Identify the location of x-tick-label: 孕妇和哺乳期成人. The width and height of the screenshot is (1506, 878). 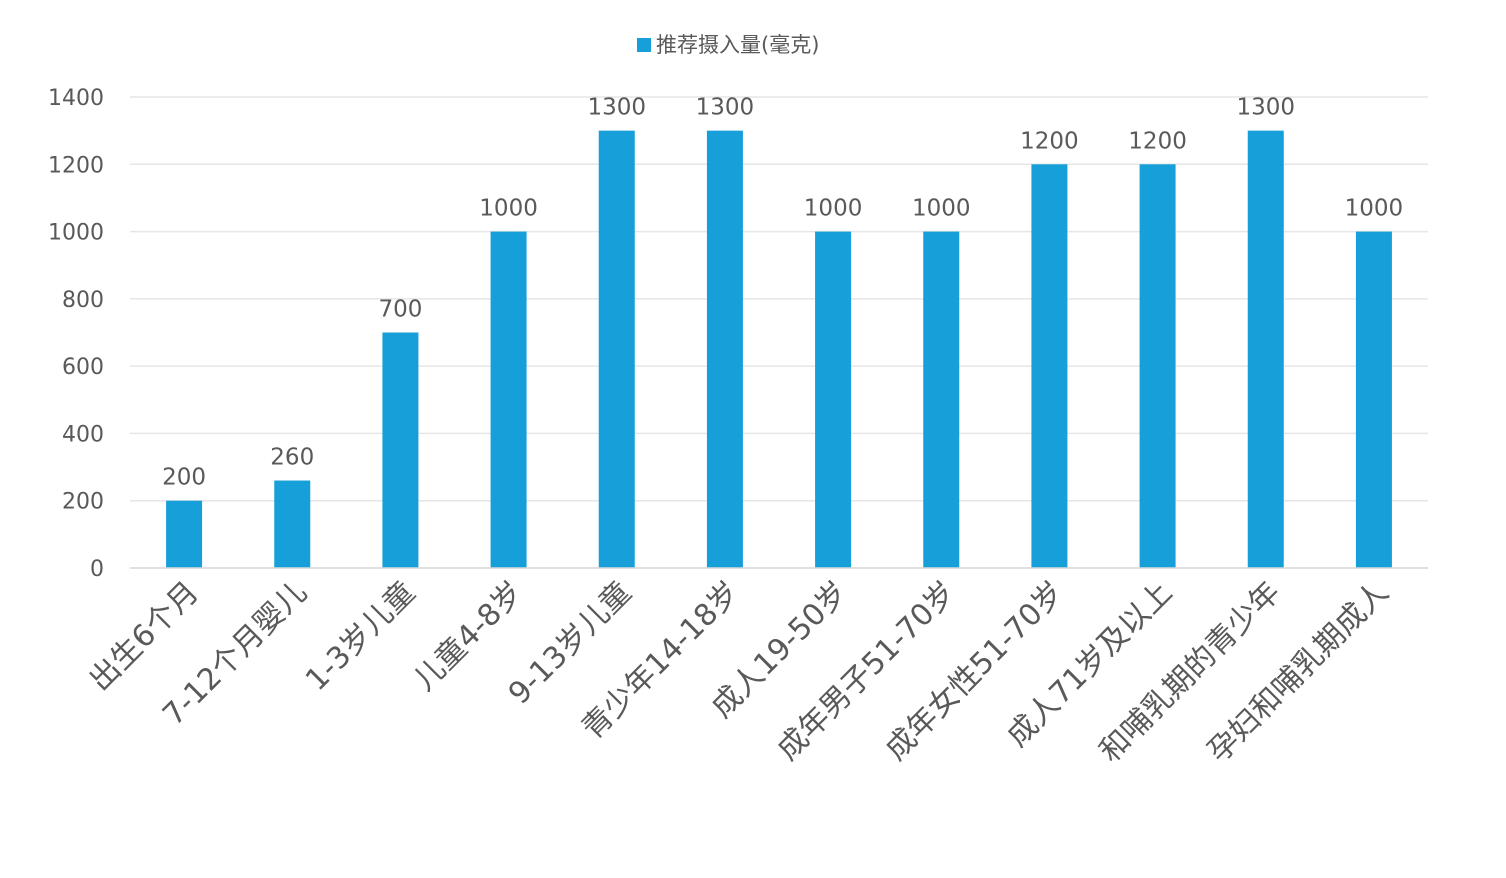
(1298, 672).